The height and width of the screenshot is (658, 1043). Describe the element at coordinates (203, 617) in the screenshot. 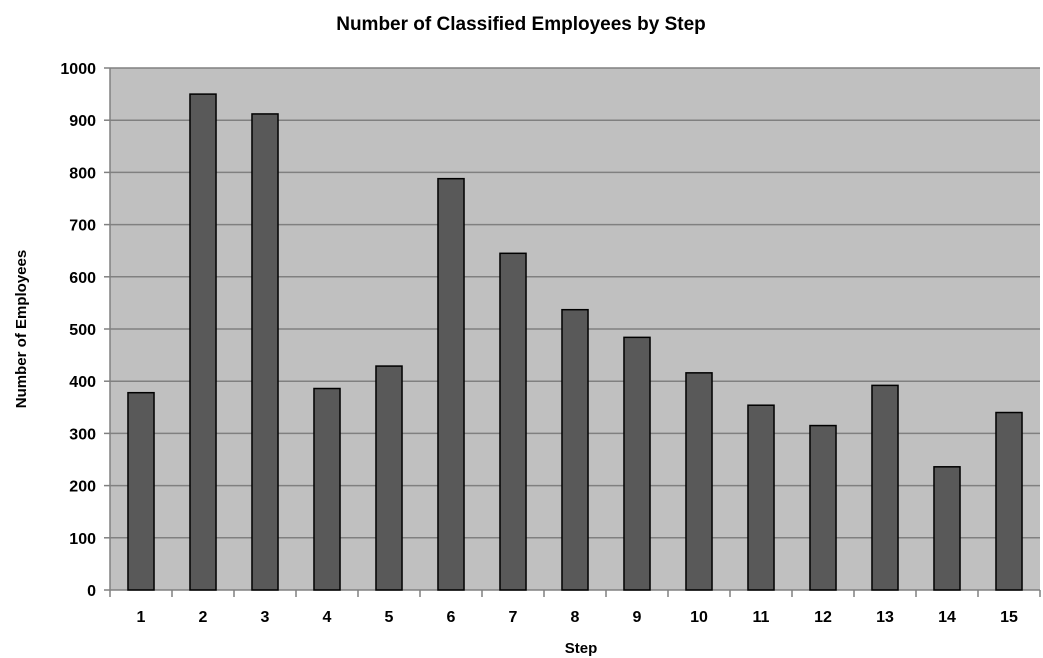

I see `x-tick-label: 2` at that location.